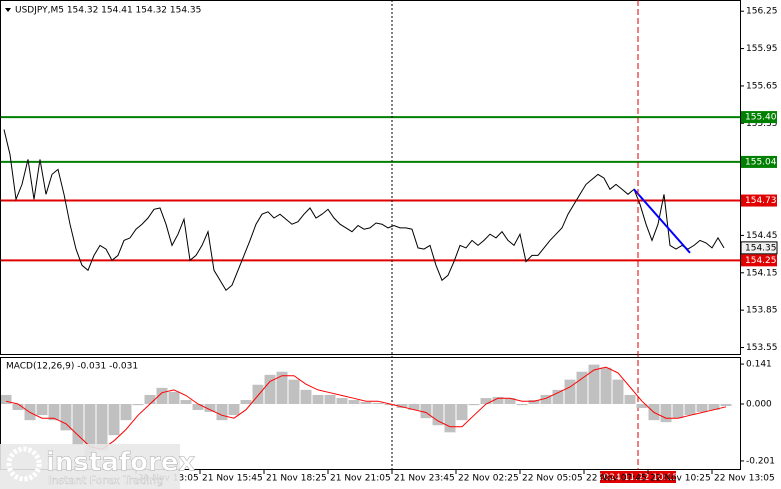  I want to click on cursor-time-label: 2024.11.22 10:15, so click(638, 478).